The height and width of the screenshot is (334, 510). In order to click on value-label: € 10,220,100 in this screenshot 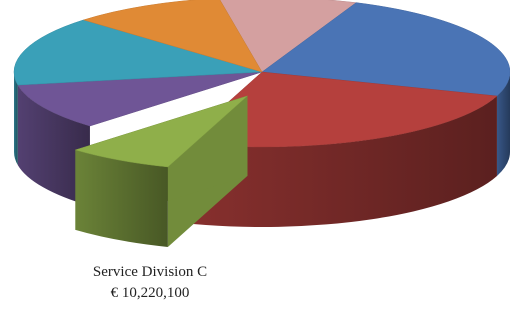, I will do `click(150, 293)`.